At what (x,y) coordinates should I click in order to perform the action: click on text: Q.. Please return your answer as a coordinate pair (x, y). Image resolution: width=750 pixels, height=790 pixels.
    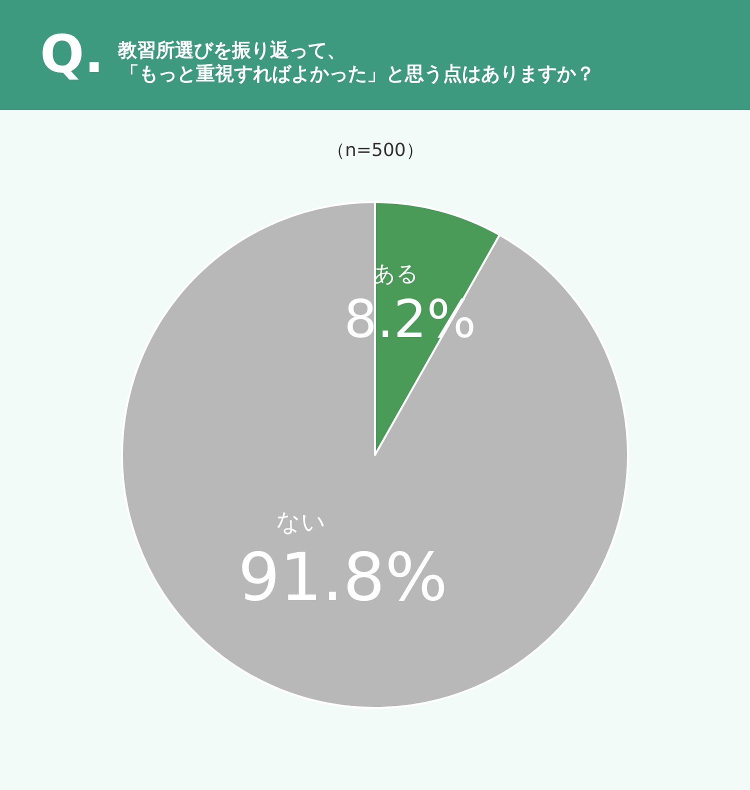
    Looking at the image, I should click on (72, 55).